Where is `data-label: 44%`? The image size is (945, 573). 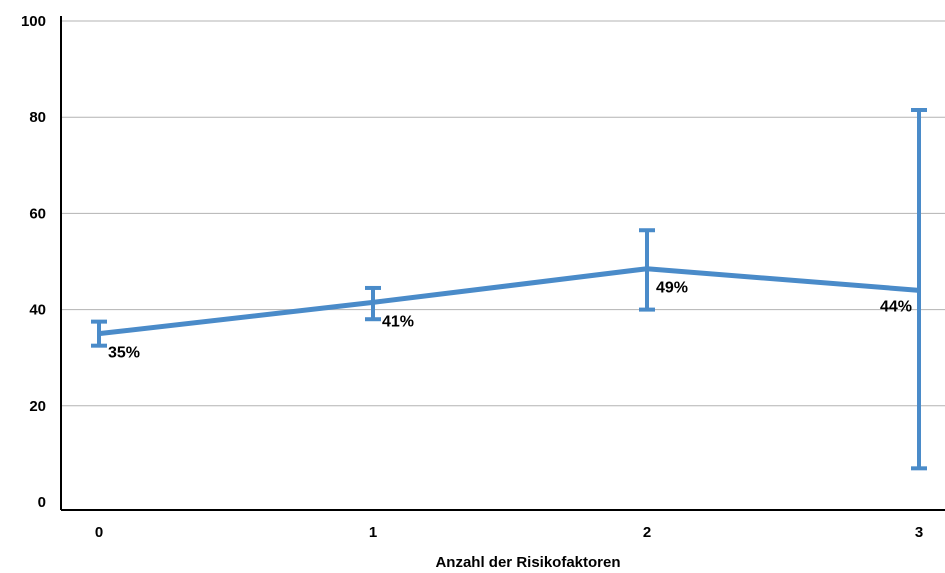
data-label: 44% is located at coordinates (896, 306).